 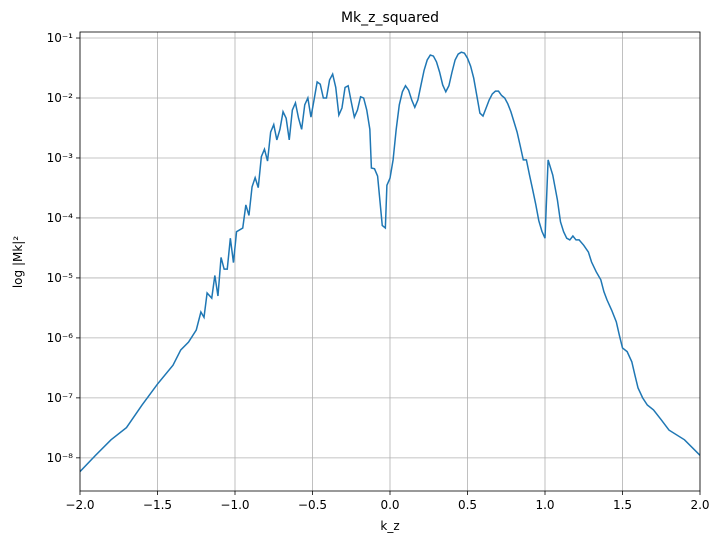 I want to click on x-tick-label: −1.0, so click(x=234, y=505).